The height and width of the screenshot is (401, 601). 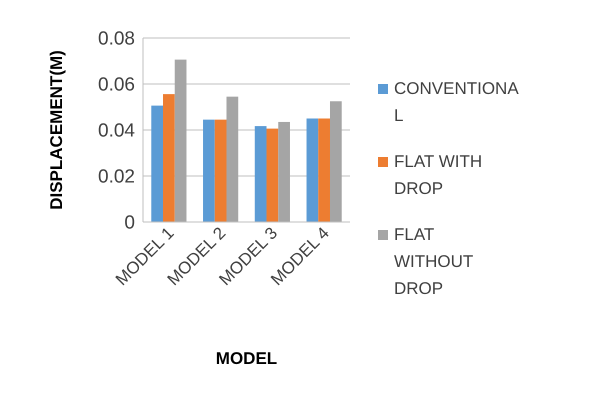 I want to click on y-tick-label: 0.08, so click(x=116, y=39).